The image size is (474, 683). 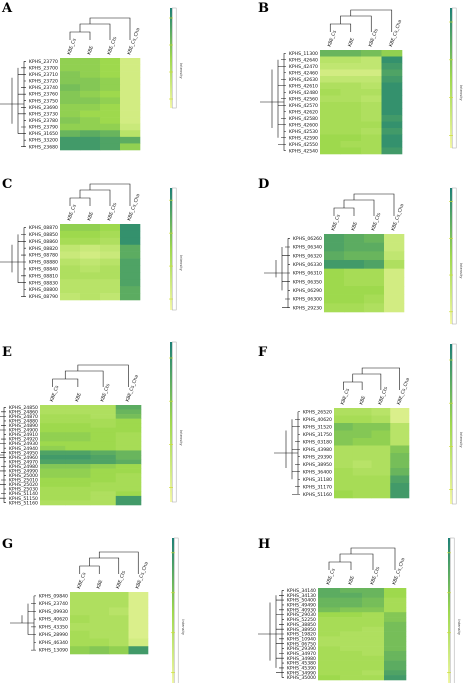 I want to click on scale-label: Intensity, so click(x=181, y=438).